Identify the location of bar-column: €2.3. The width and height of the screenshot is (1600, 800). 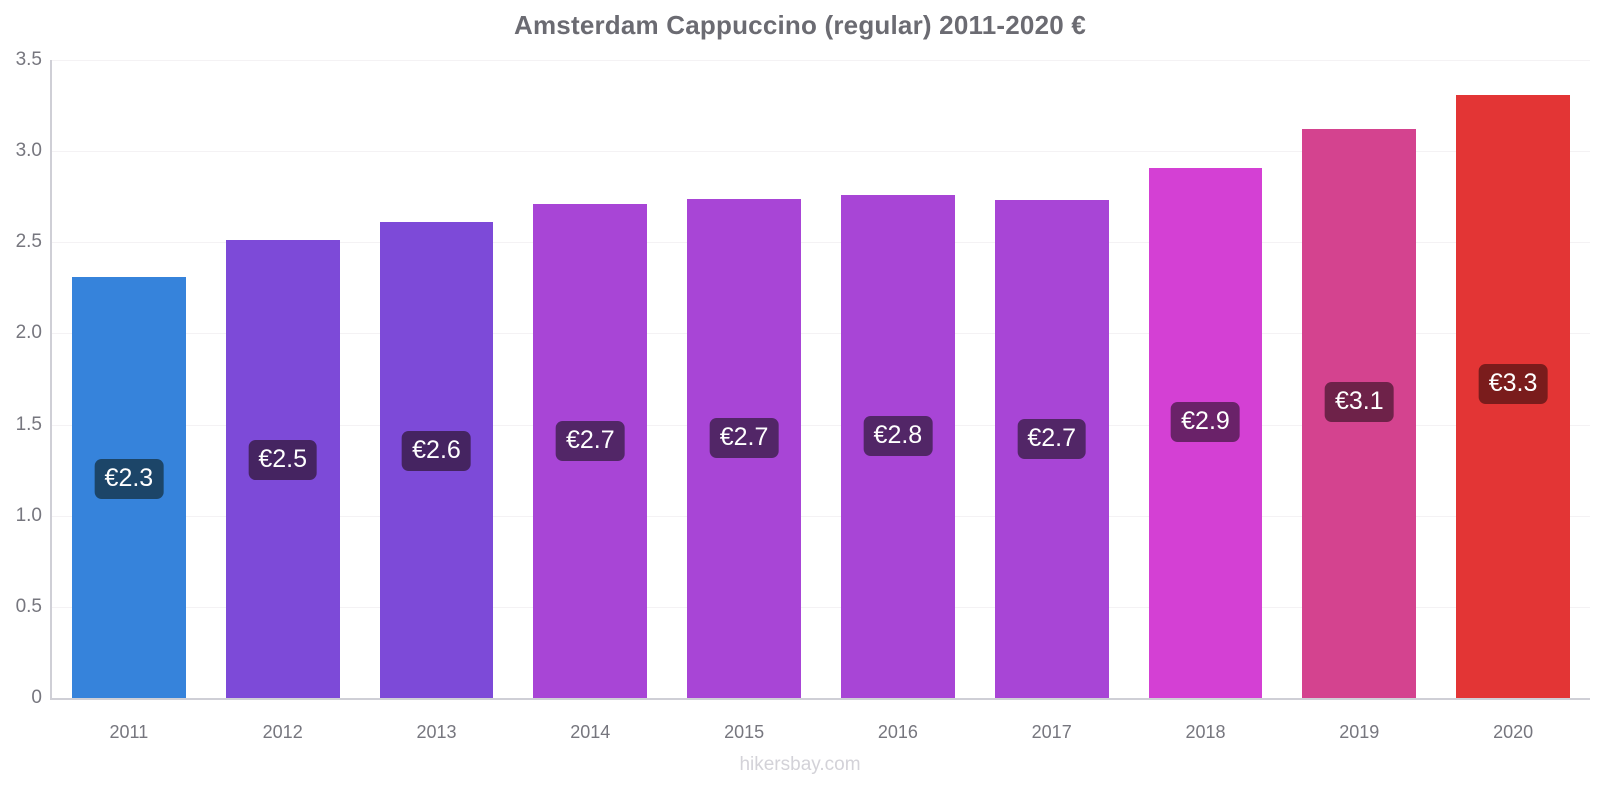
(128, 379).